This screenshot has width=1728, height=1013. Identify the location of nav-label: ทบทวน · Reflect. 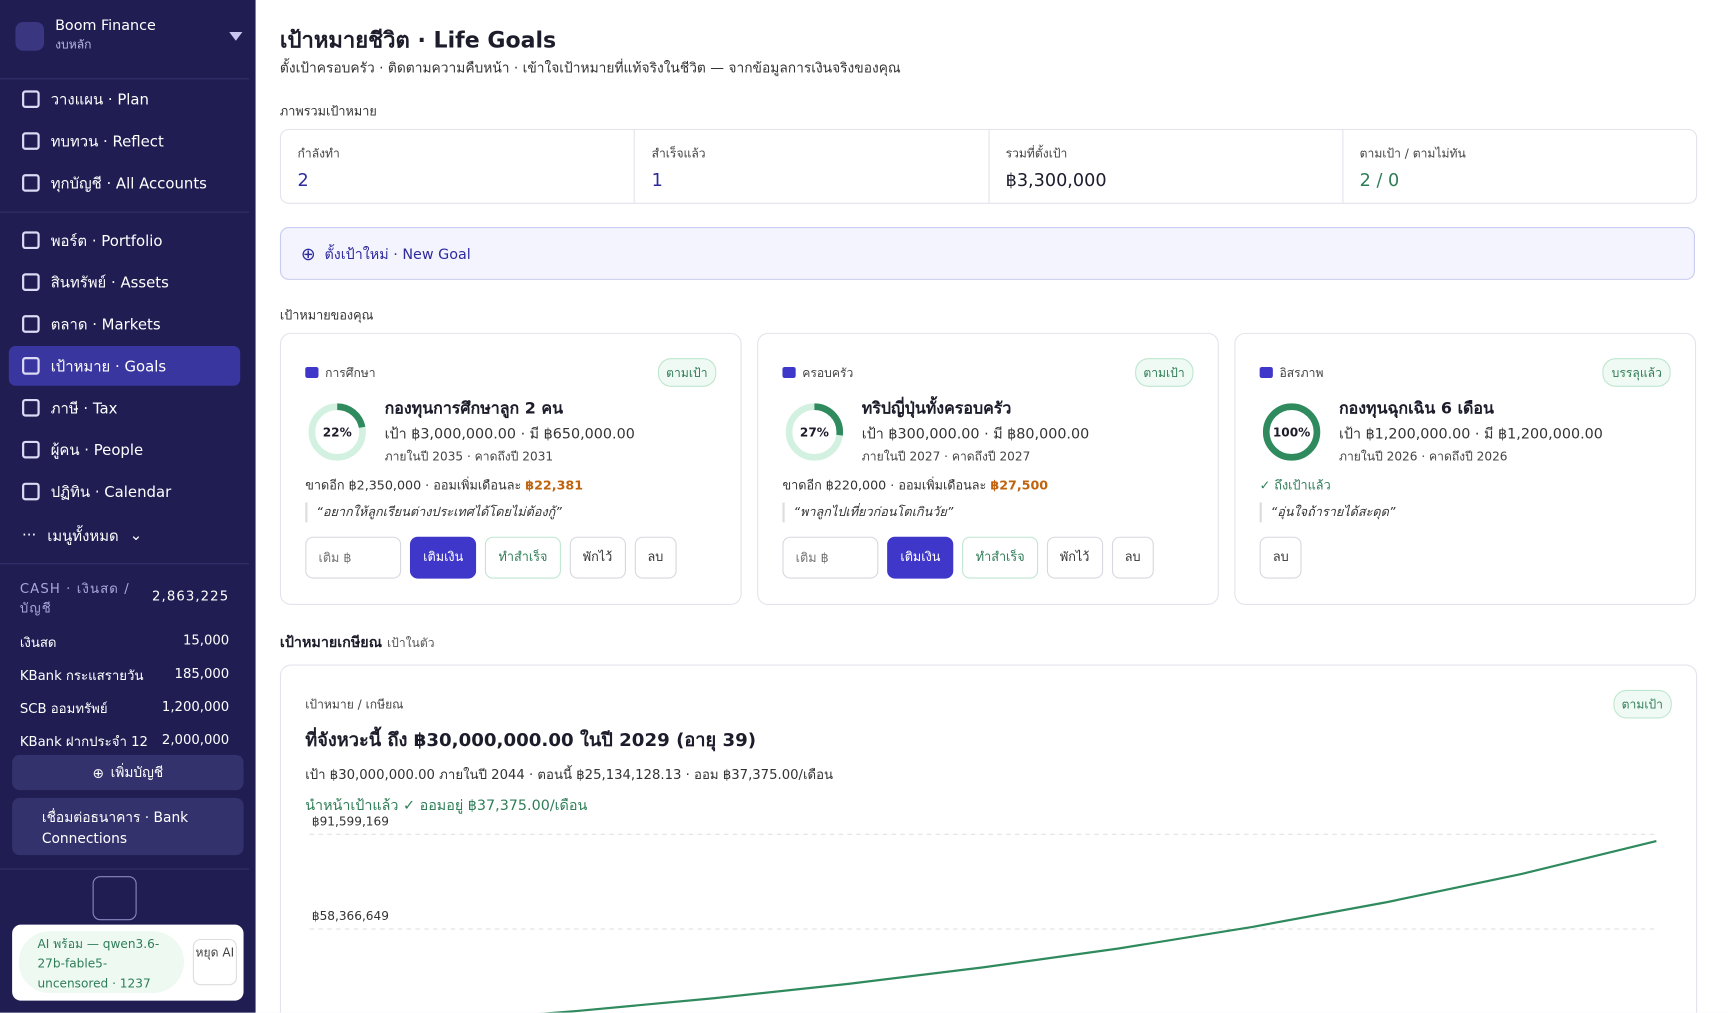
(107, 142).